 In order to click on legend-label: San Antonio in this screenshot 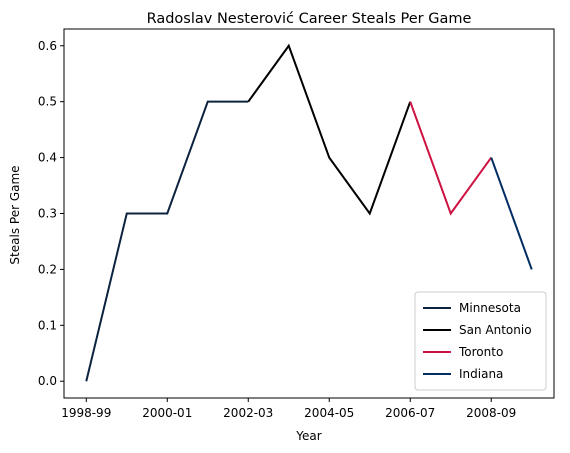, I will do `click(495, 330)`.